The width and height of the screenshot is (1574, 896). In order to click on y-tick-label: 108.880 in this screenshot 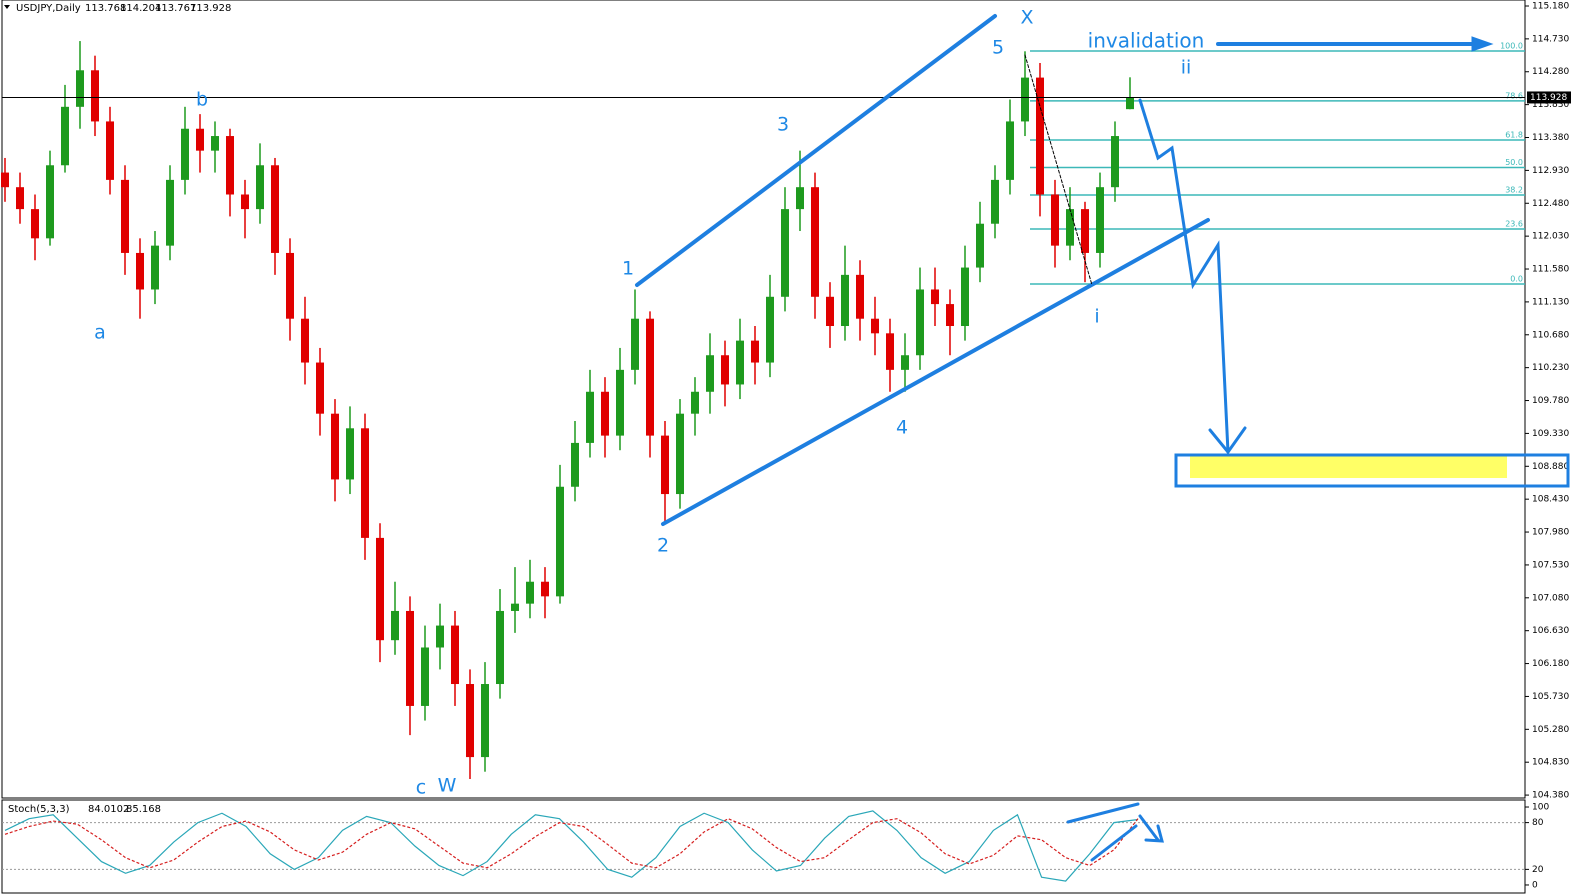, I will do `click(1550, 467)`.